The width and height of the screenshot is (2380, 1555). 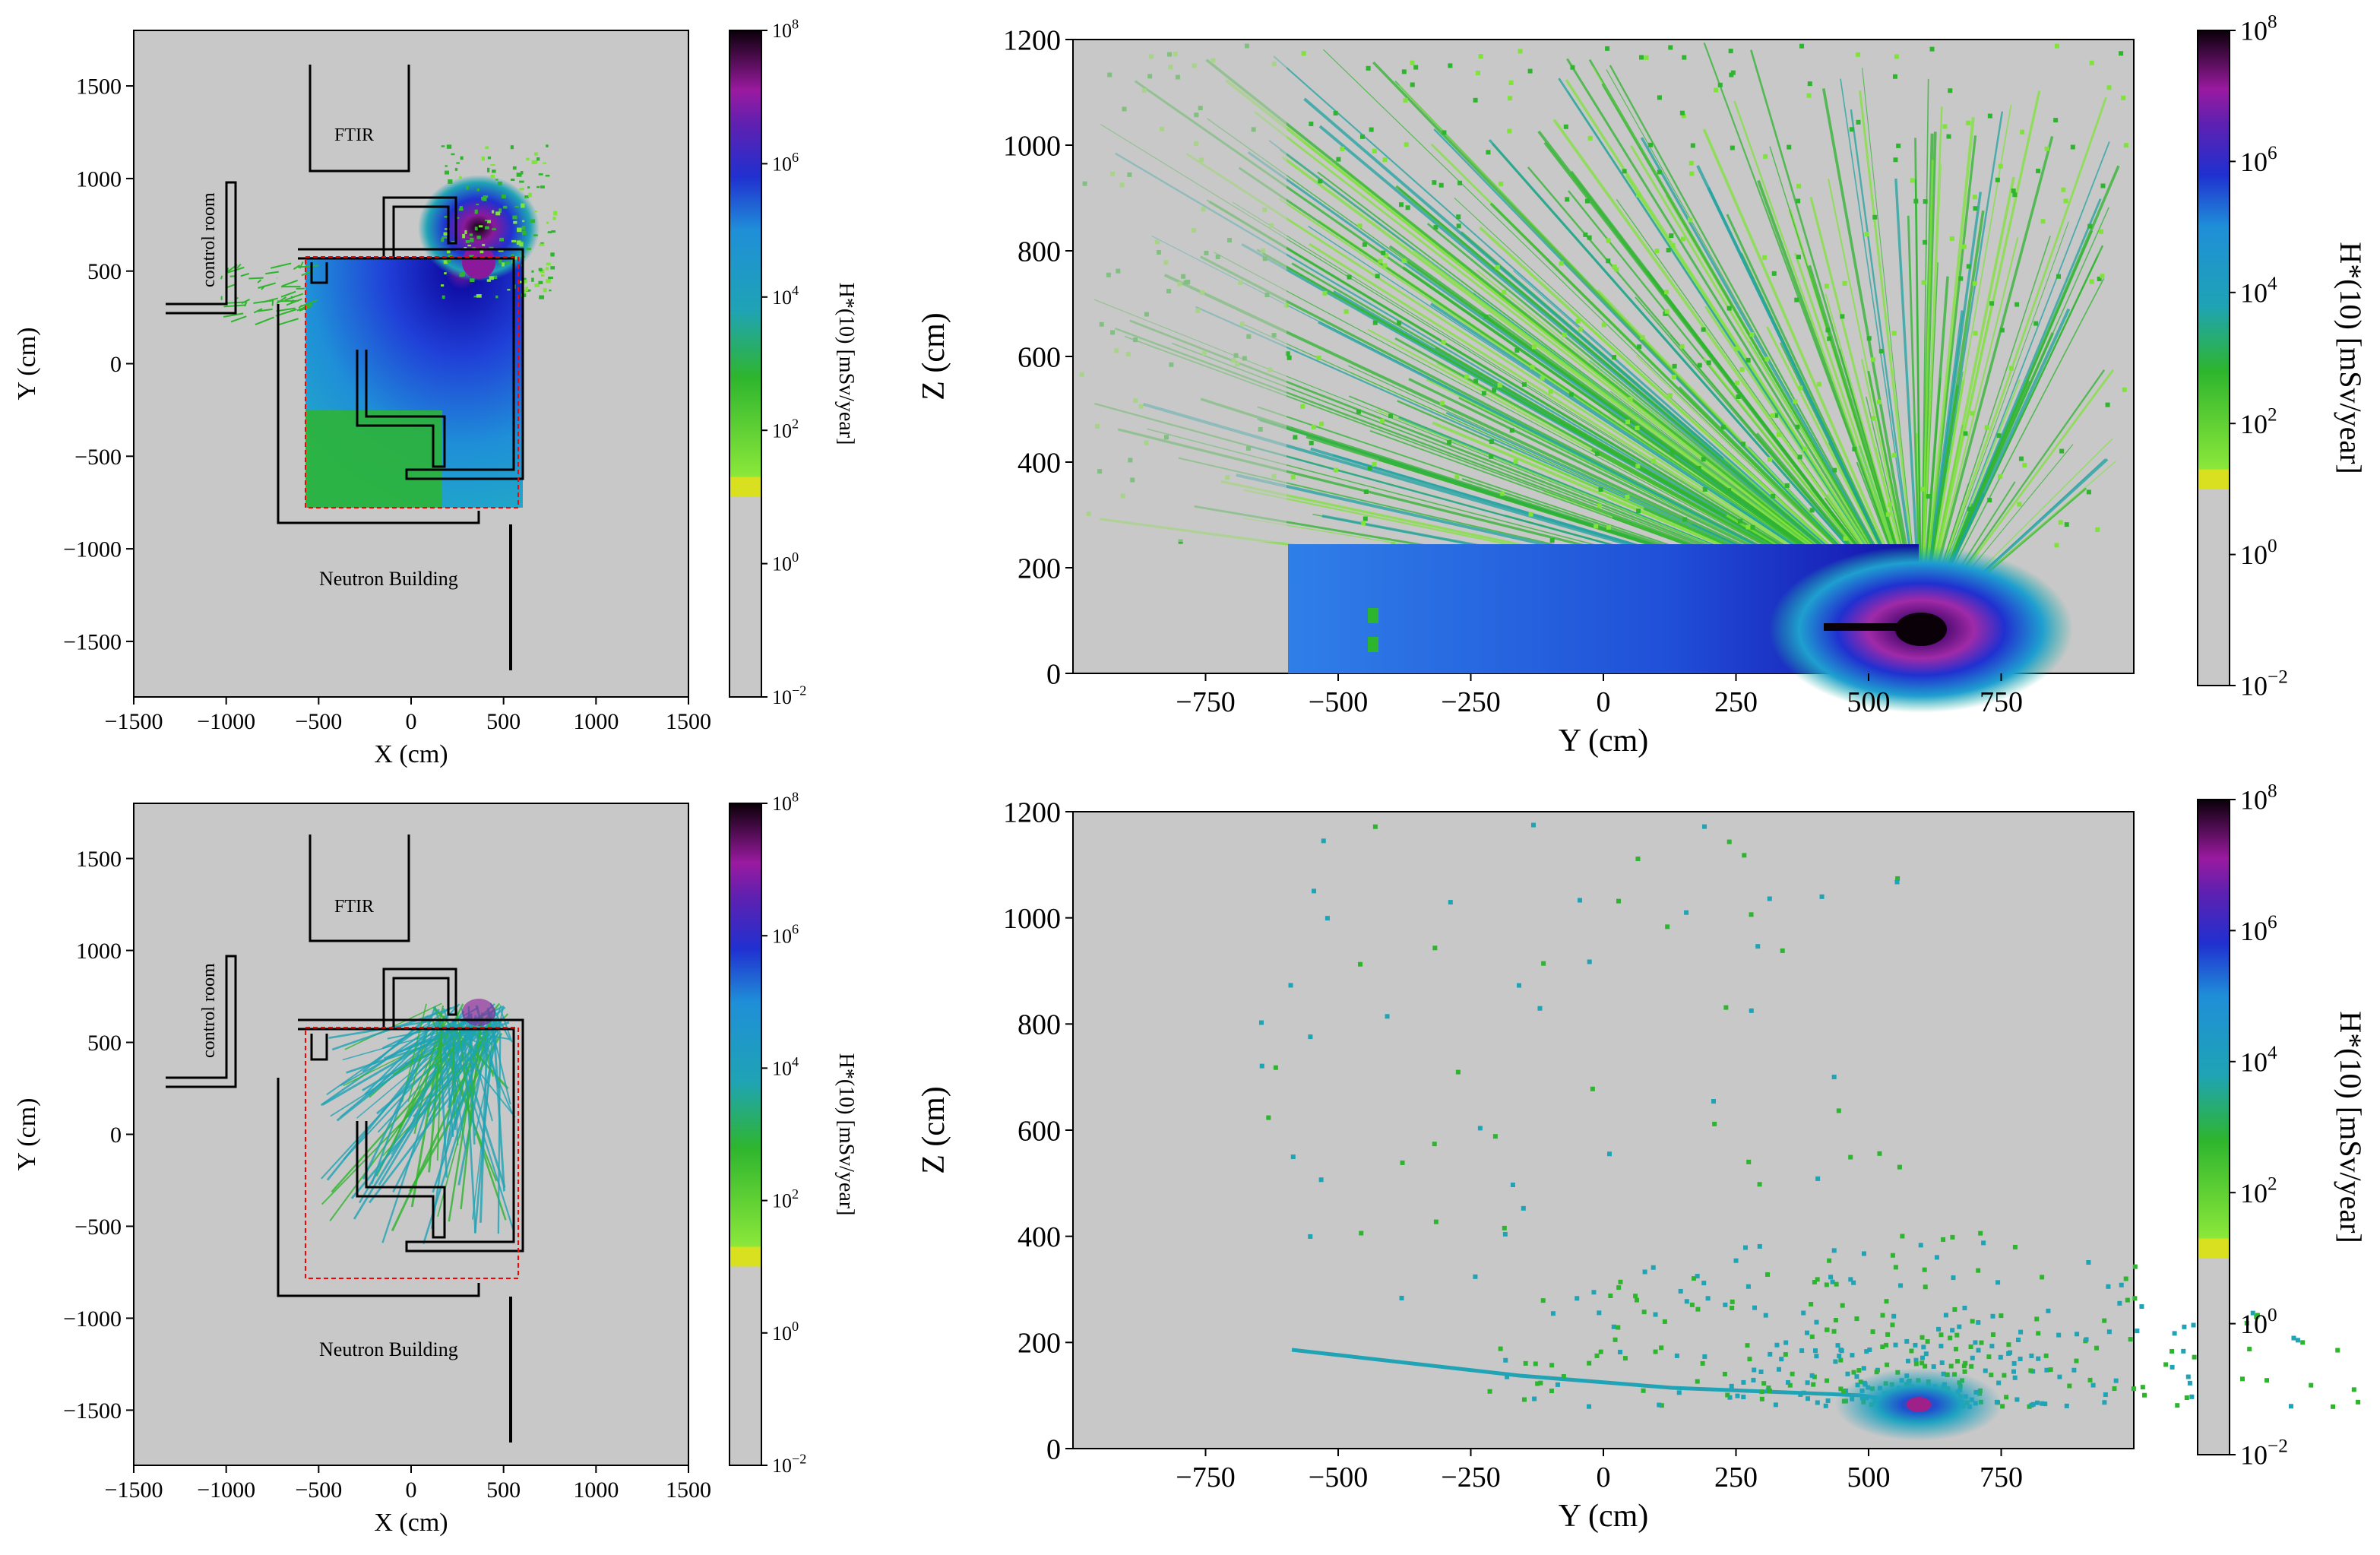 I want to click on dose-field, so click(x=418, y=1121).